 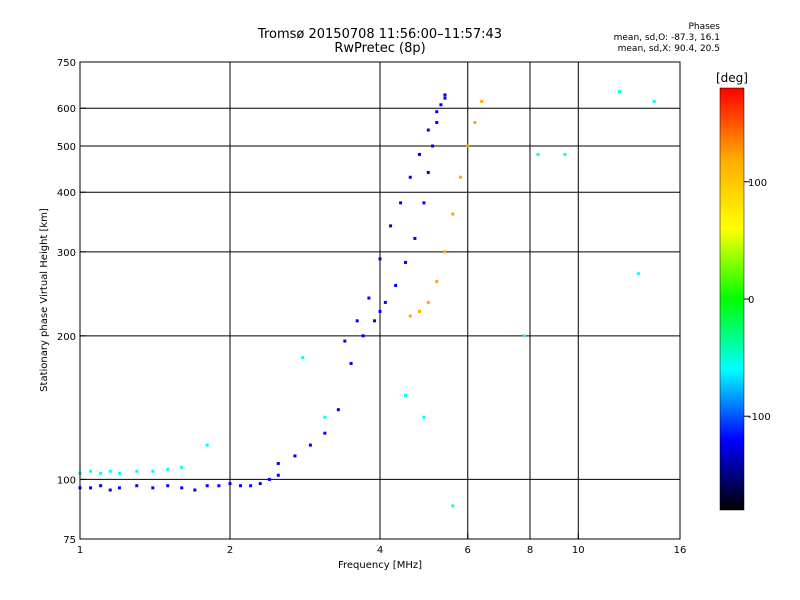 What do you see at coordinates (80, 550) in the screenshot?
I see `x-tick-label: 1` at bounding box center [80, 550].